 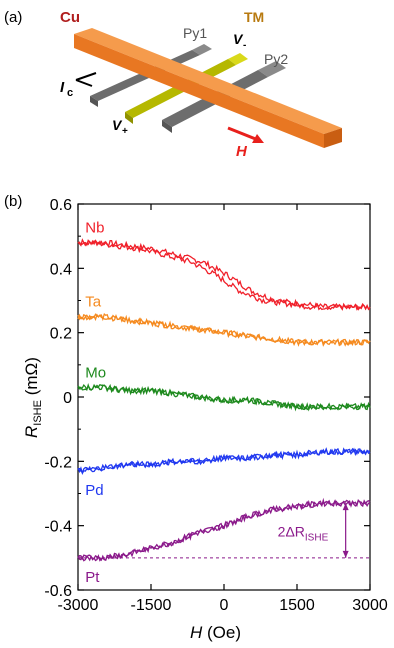 What do you see at coordinates (224, 605) in the screenshot?
I see `x-tick-label: 0` at bounding box center [224, 605].